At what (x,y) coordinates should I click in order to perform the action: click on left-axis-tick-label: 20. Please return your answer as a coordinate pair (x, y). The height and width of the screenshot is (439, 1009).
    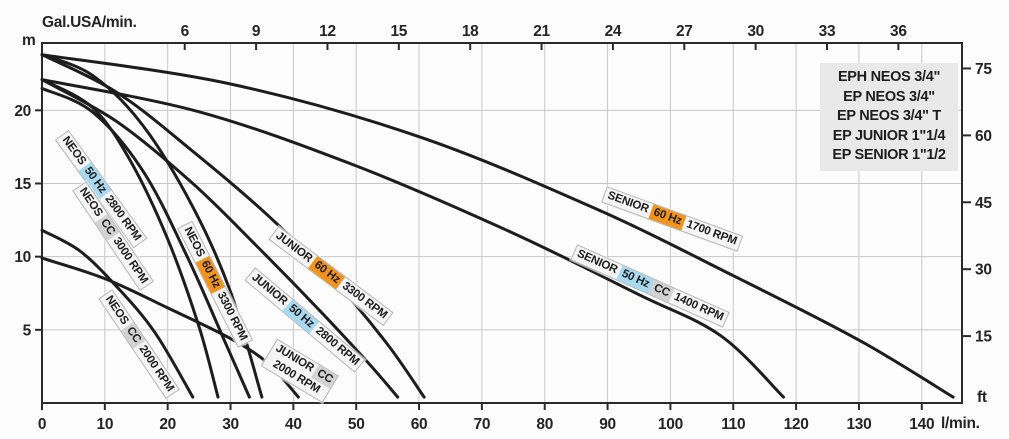
    Looking at the image, I should click on (22, 111).